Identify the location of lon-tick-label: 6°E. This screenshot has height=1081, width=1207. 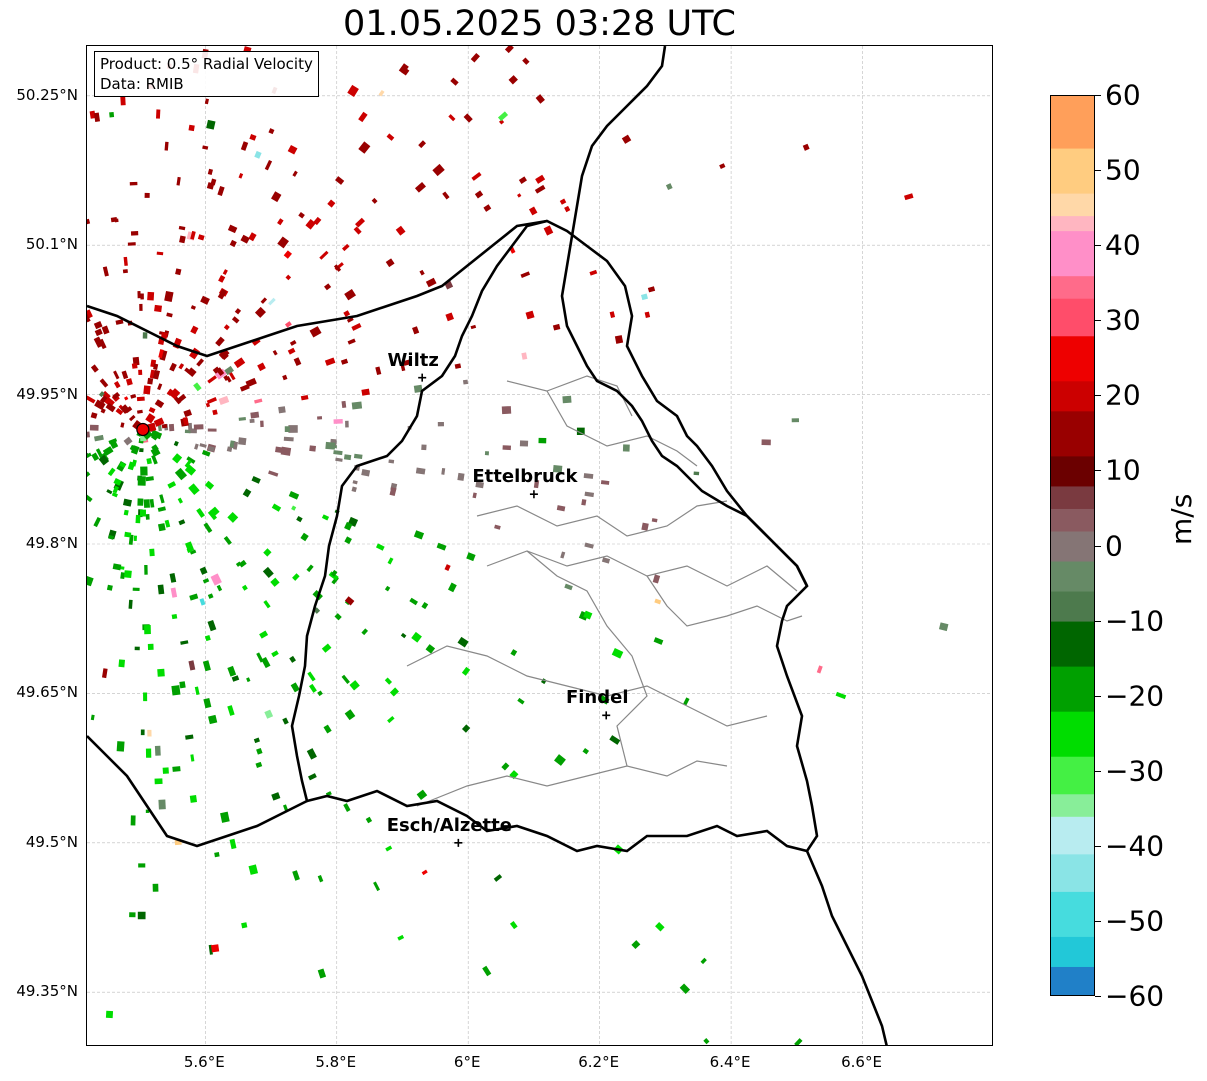
(467, 1062).